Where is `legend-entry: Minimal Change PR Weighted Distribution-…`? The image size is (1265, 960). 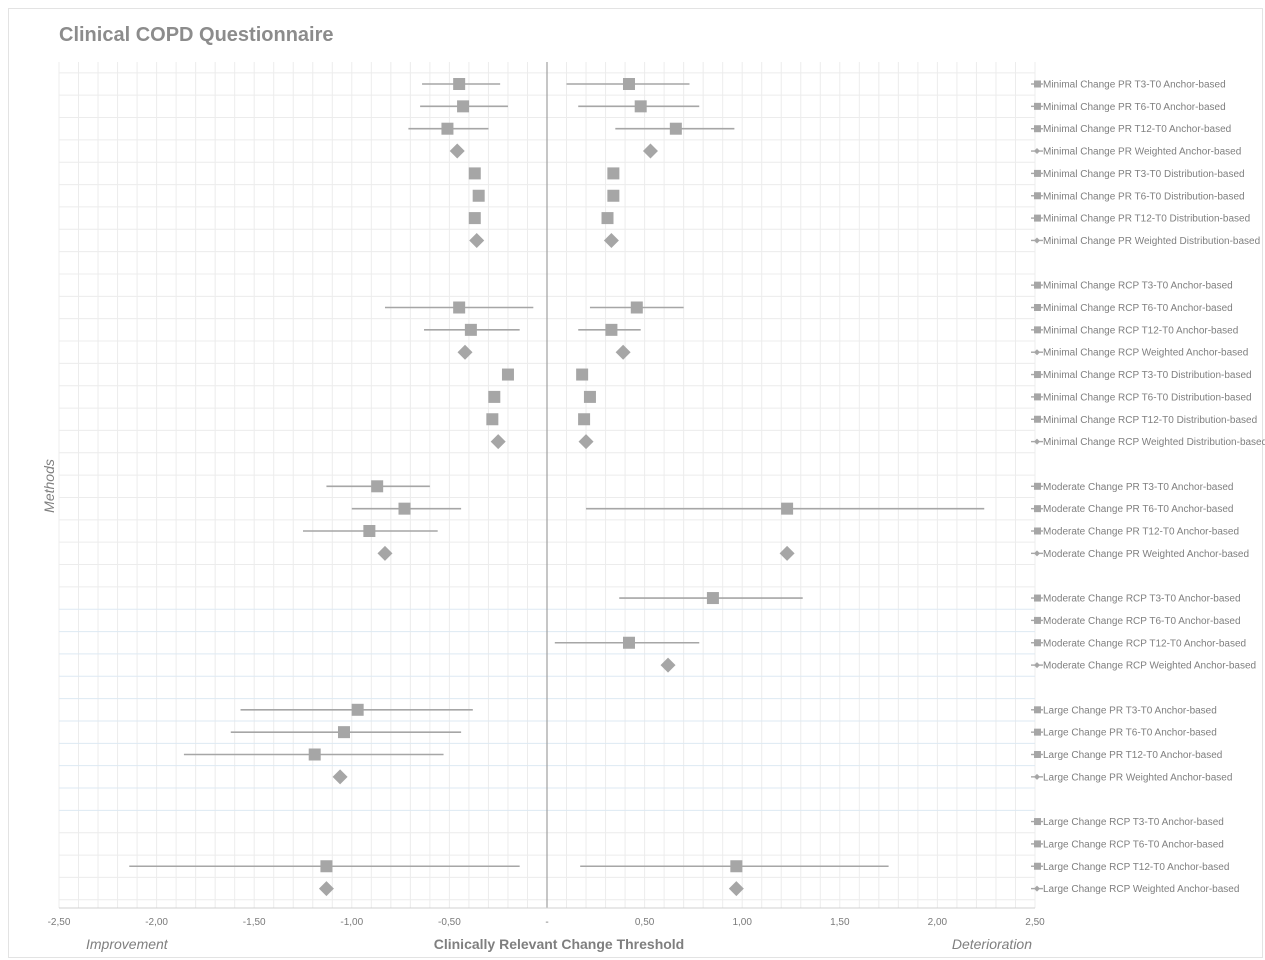 legend-entry: Minimal Change PR Weighted Distribution-… is located at coordinates (1151, 241).